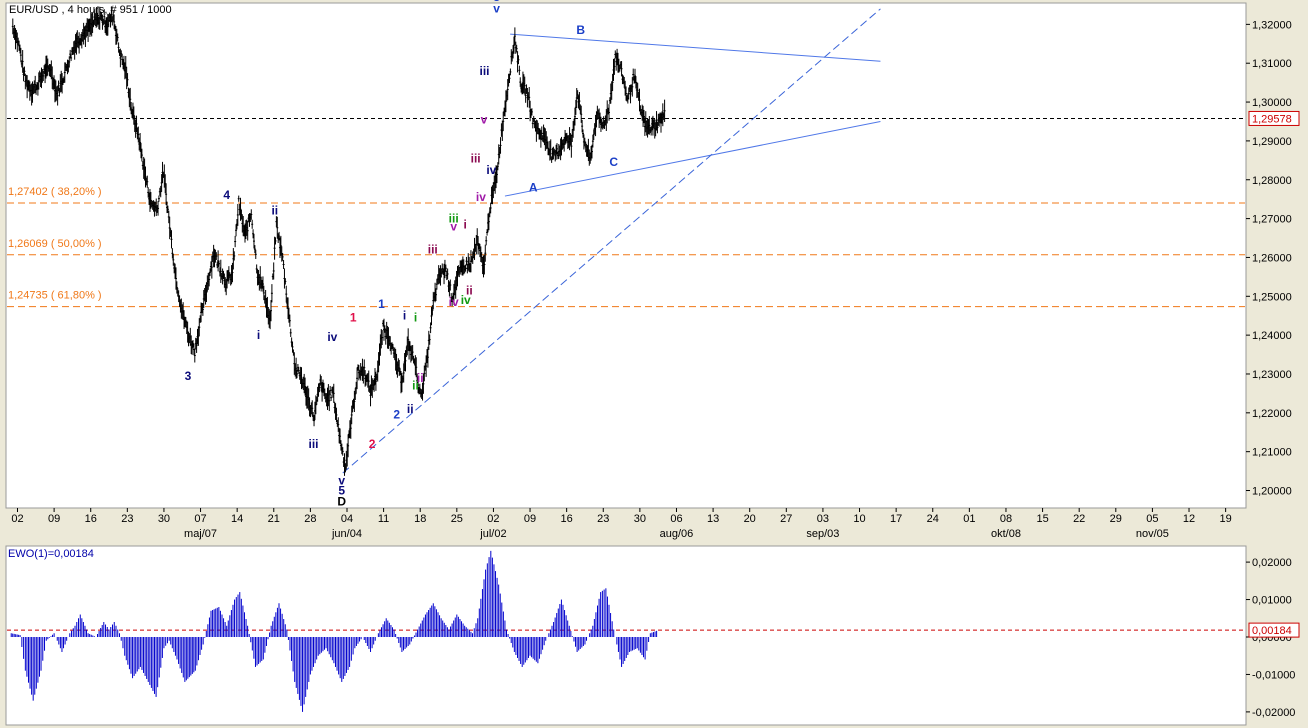 Image resolution: width=1308 pixels, height=728 pixels. I want to click on ewo-current-label: 0,00184, so click(1272, 631).